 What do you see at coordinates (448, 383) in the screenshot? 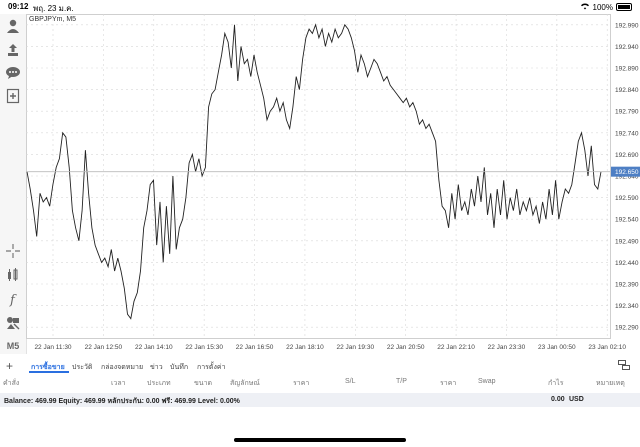
I see `col-price2: ราคา` at bounding box center [448, 383].